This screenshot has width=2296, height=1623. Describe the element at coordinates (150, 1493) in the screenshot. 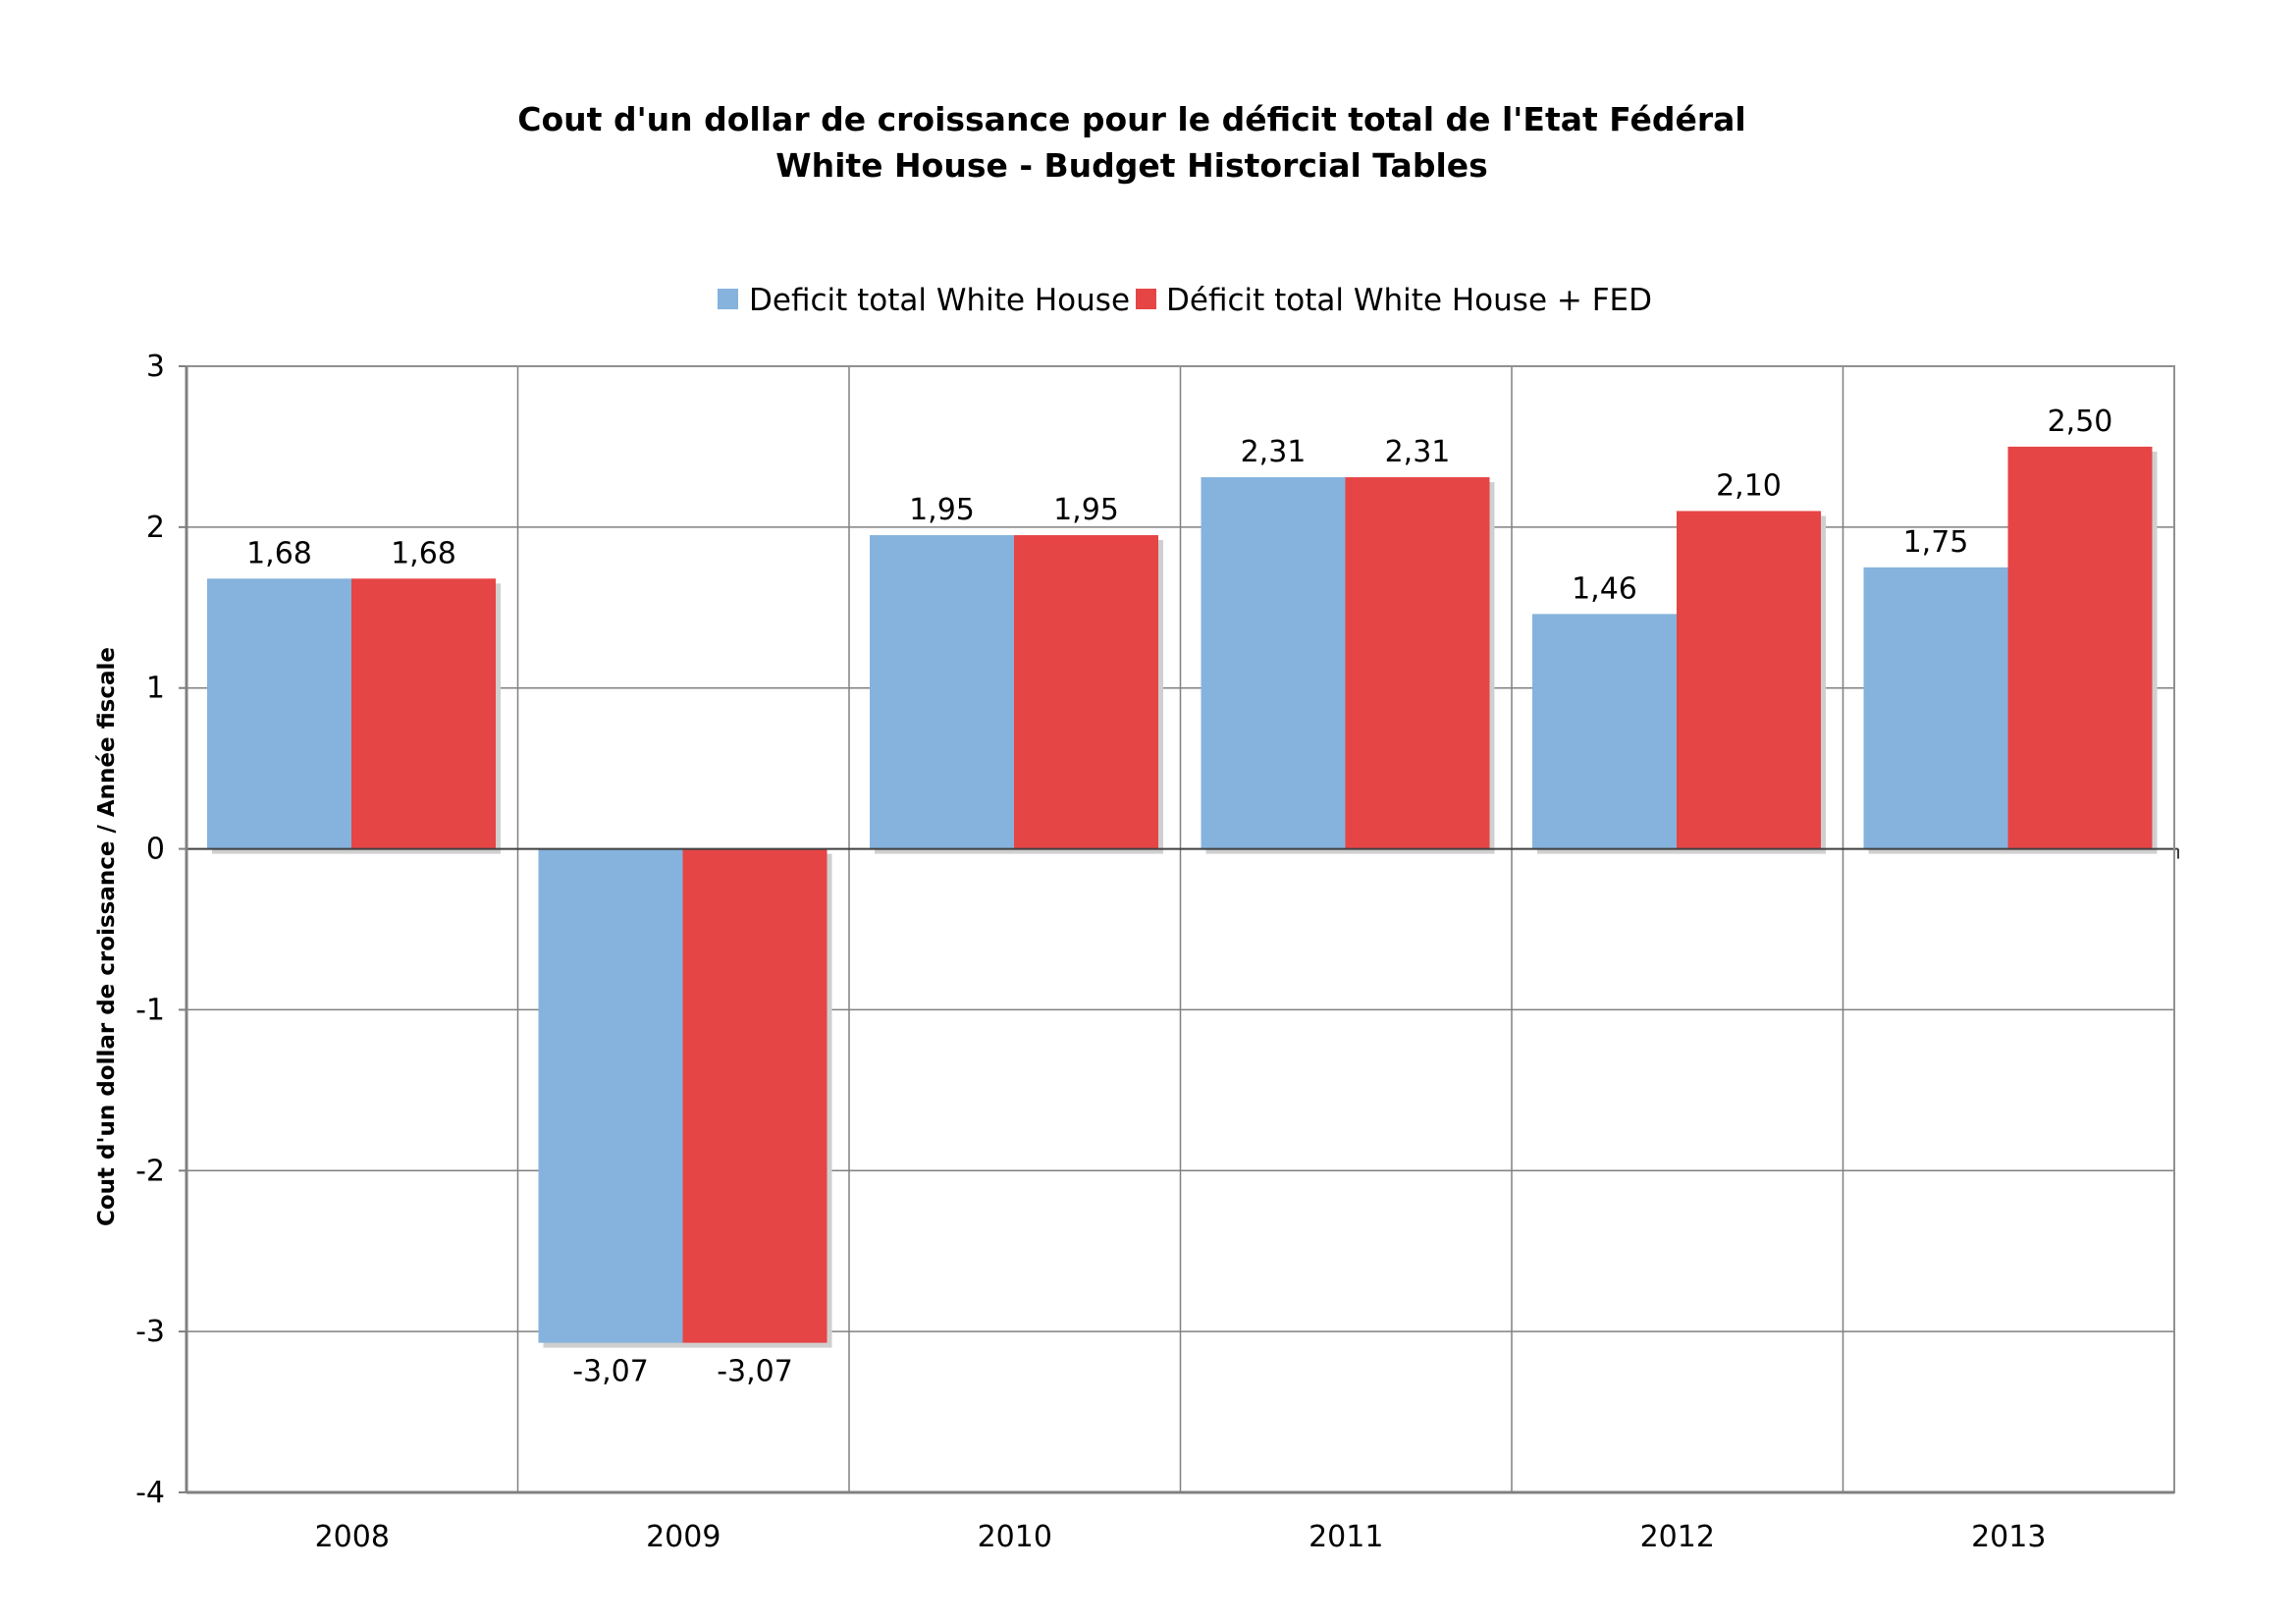

I see `y-tick-label: -4` at that location.